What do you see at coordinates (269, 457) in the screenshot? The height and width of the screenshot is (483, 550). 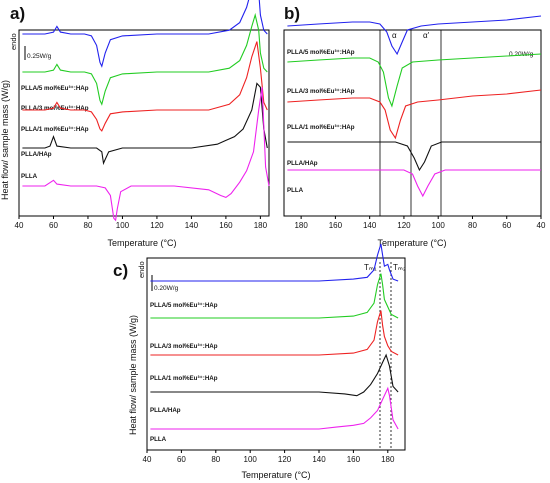 I see `panel-c-xticks: 40 60 80 100 120 140 160 180` at bounding box center [269, 457].